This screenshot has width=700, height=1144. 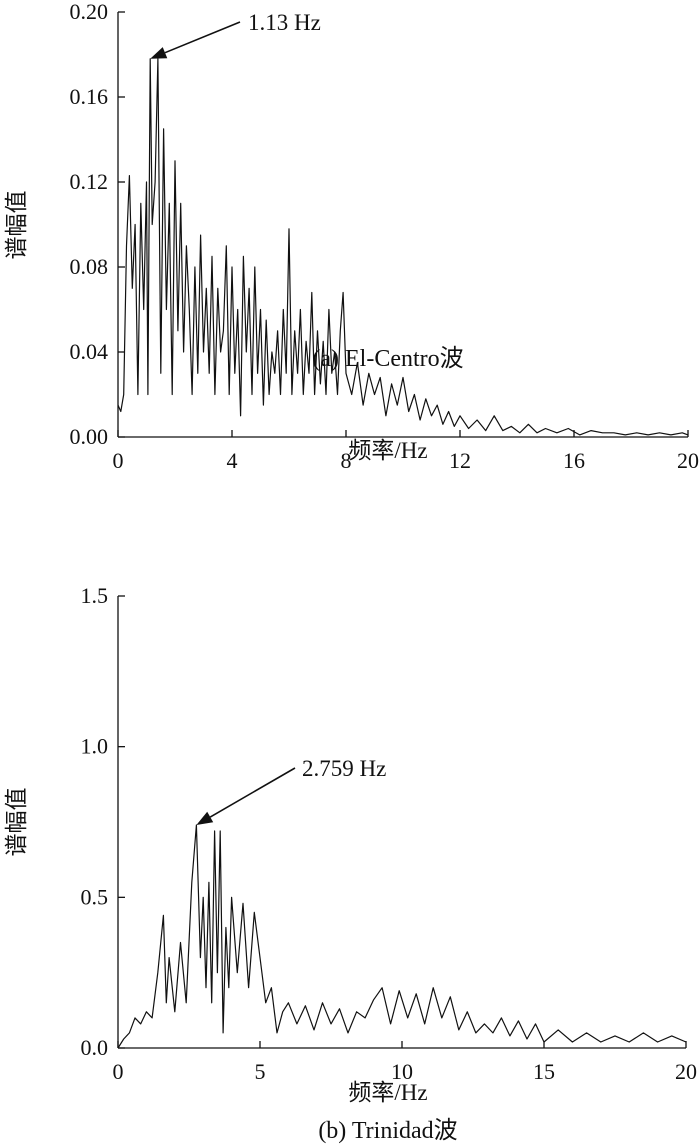 I want to click on x-tick-label: 8, so click(x=346, y=460).